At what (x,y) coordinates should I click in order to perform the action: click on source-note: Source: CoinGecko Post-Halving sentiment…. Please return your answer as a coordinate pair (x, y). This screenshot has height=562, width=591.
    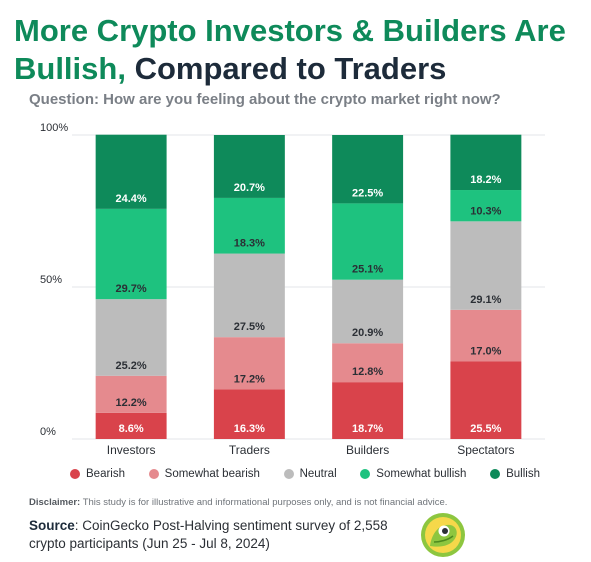
    Looking at the image, I should click on (224, 535).